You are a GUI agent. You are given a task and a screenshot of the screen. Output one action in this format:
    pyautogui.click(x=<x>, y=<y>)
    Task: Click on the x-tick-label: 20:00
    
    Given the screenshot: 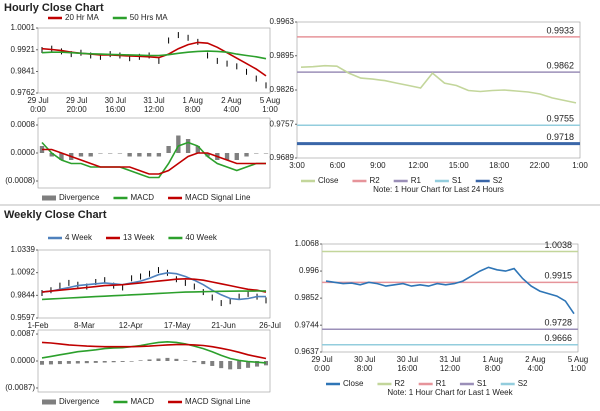 What is the action you would take?
    pyautogui.click(x=77, y=109)
    